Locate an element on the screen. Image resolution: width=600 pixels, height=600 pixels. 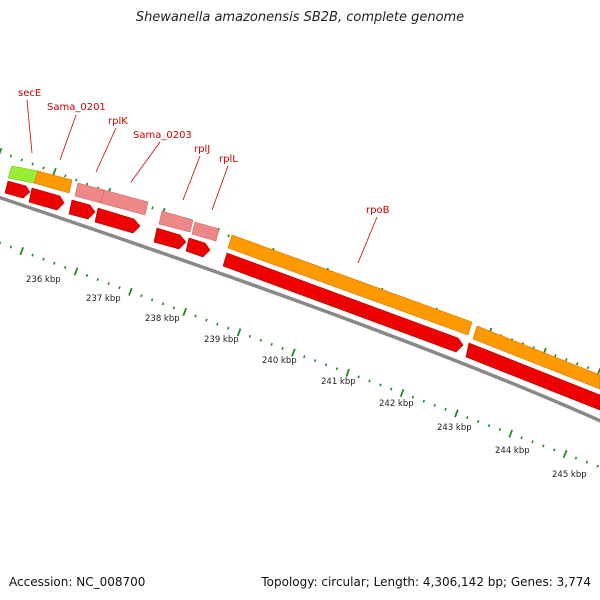
scale-label: 245 kbp is located at coordinates (569, 475).